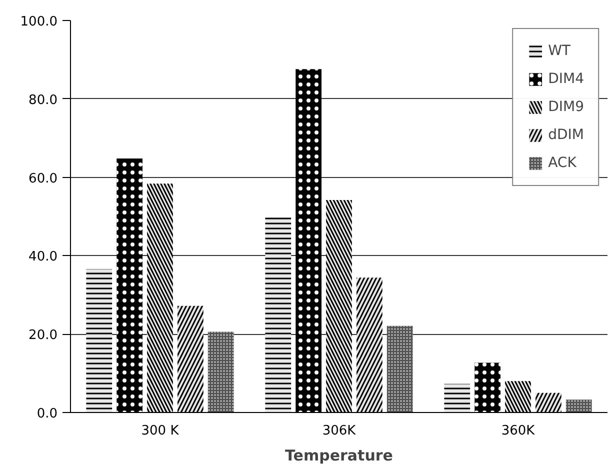 The height and width of the screenshot is (467, 612). I want to click on x-tick-label: 306K, so click(339, 431).